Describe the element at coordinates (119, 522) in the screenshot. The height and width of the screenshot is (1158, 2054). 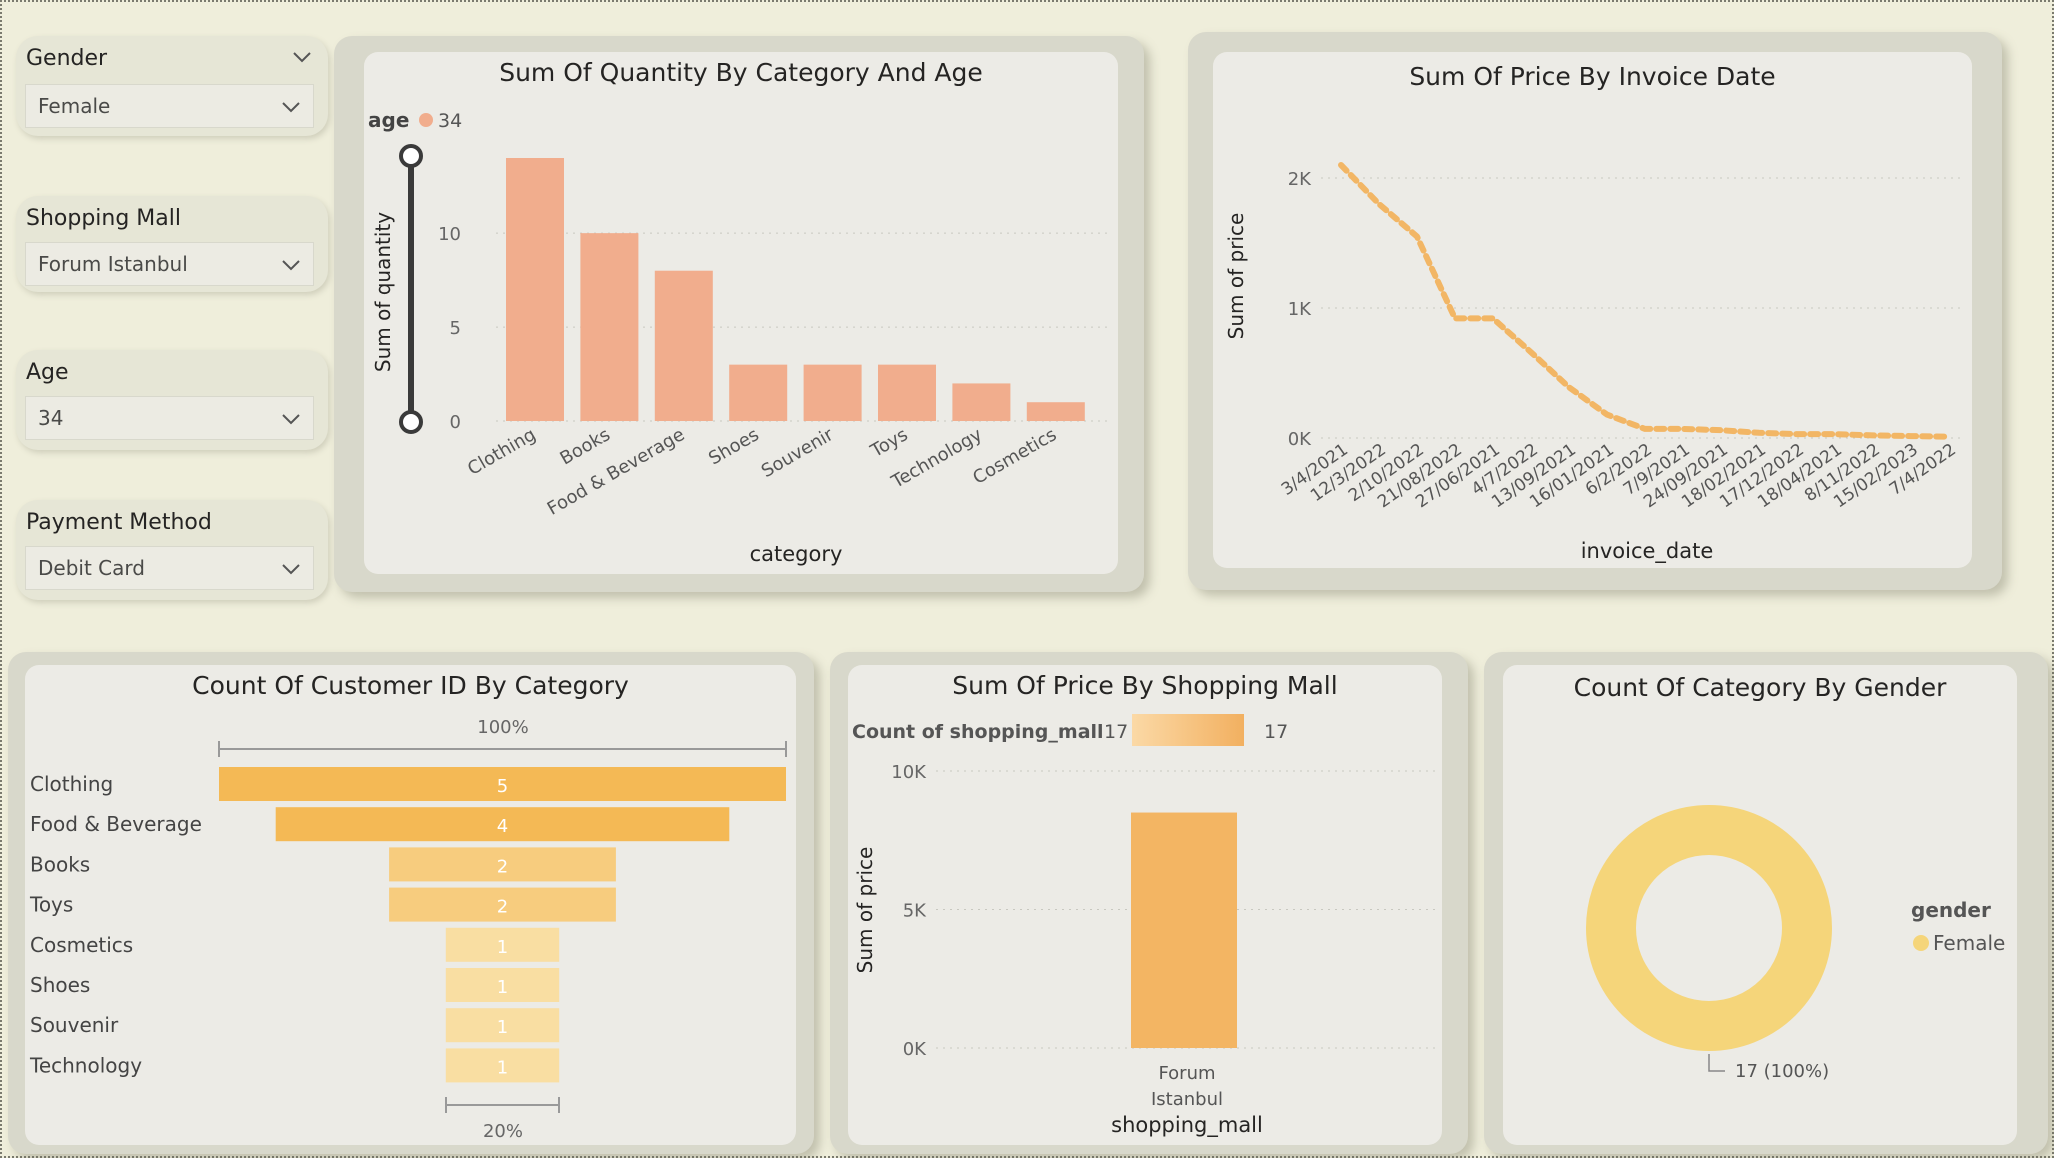
I see `slicer-title: Payment Method` at that location.